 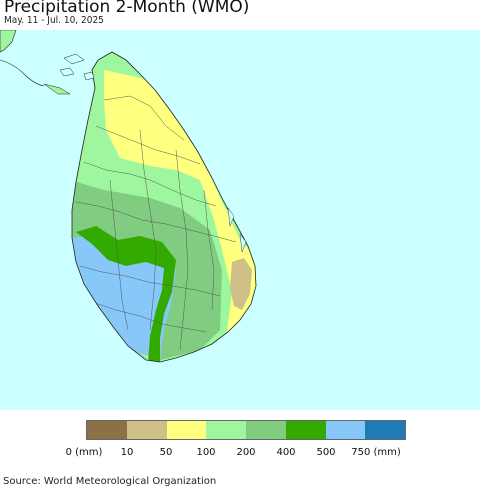 What do you see at coordinates (326, 452) in the screenshot?
I see `legend-label: 500` at bounding box center [326, 452].